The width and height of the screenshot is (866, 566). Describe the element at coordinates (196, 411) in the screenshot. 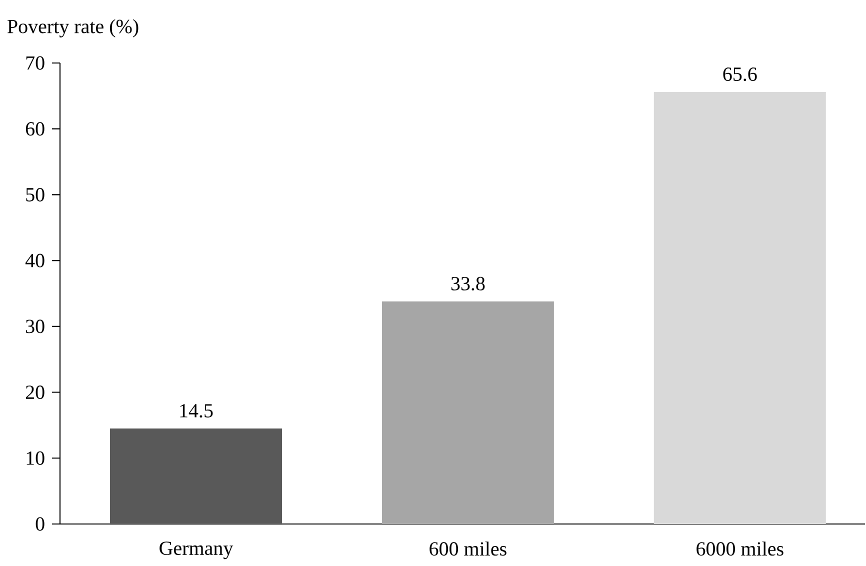

I see `data-label: 14.5` at that location.